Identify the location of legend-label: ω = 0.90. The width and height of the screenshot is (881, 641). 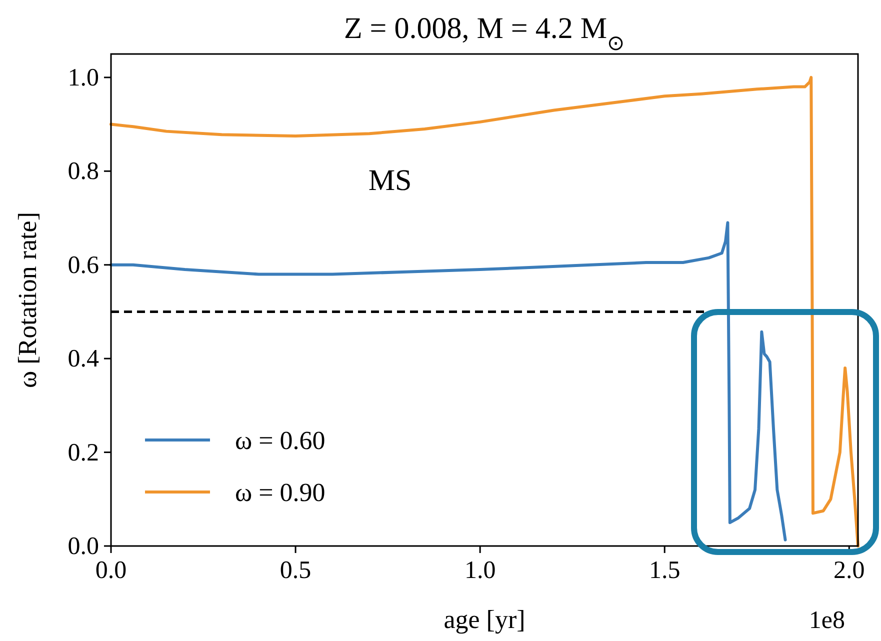
(280, 492).